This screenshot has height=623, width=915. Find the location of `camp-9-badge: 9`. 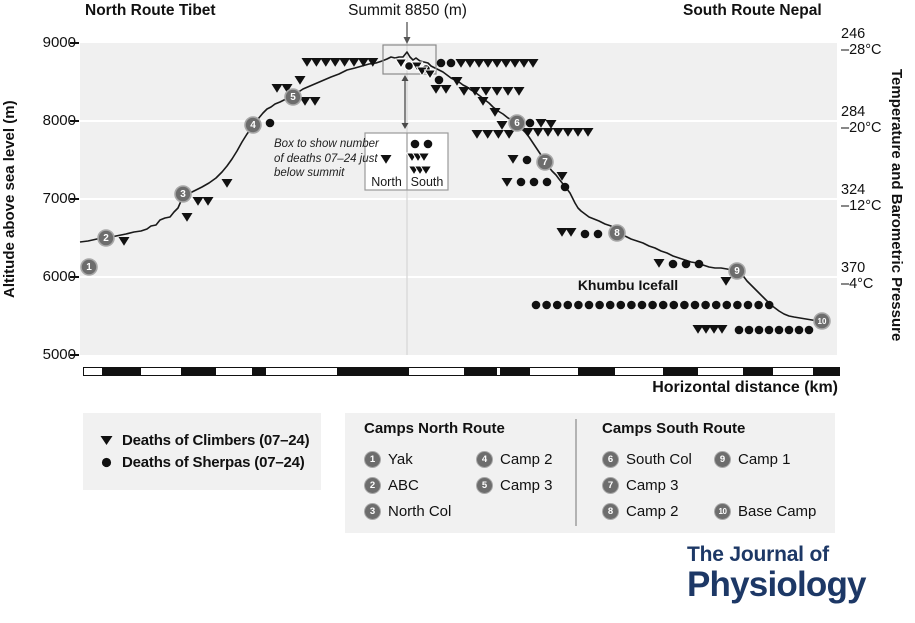

camp-9-badge: 9 is located at coordinates (722, 459).